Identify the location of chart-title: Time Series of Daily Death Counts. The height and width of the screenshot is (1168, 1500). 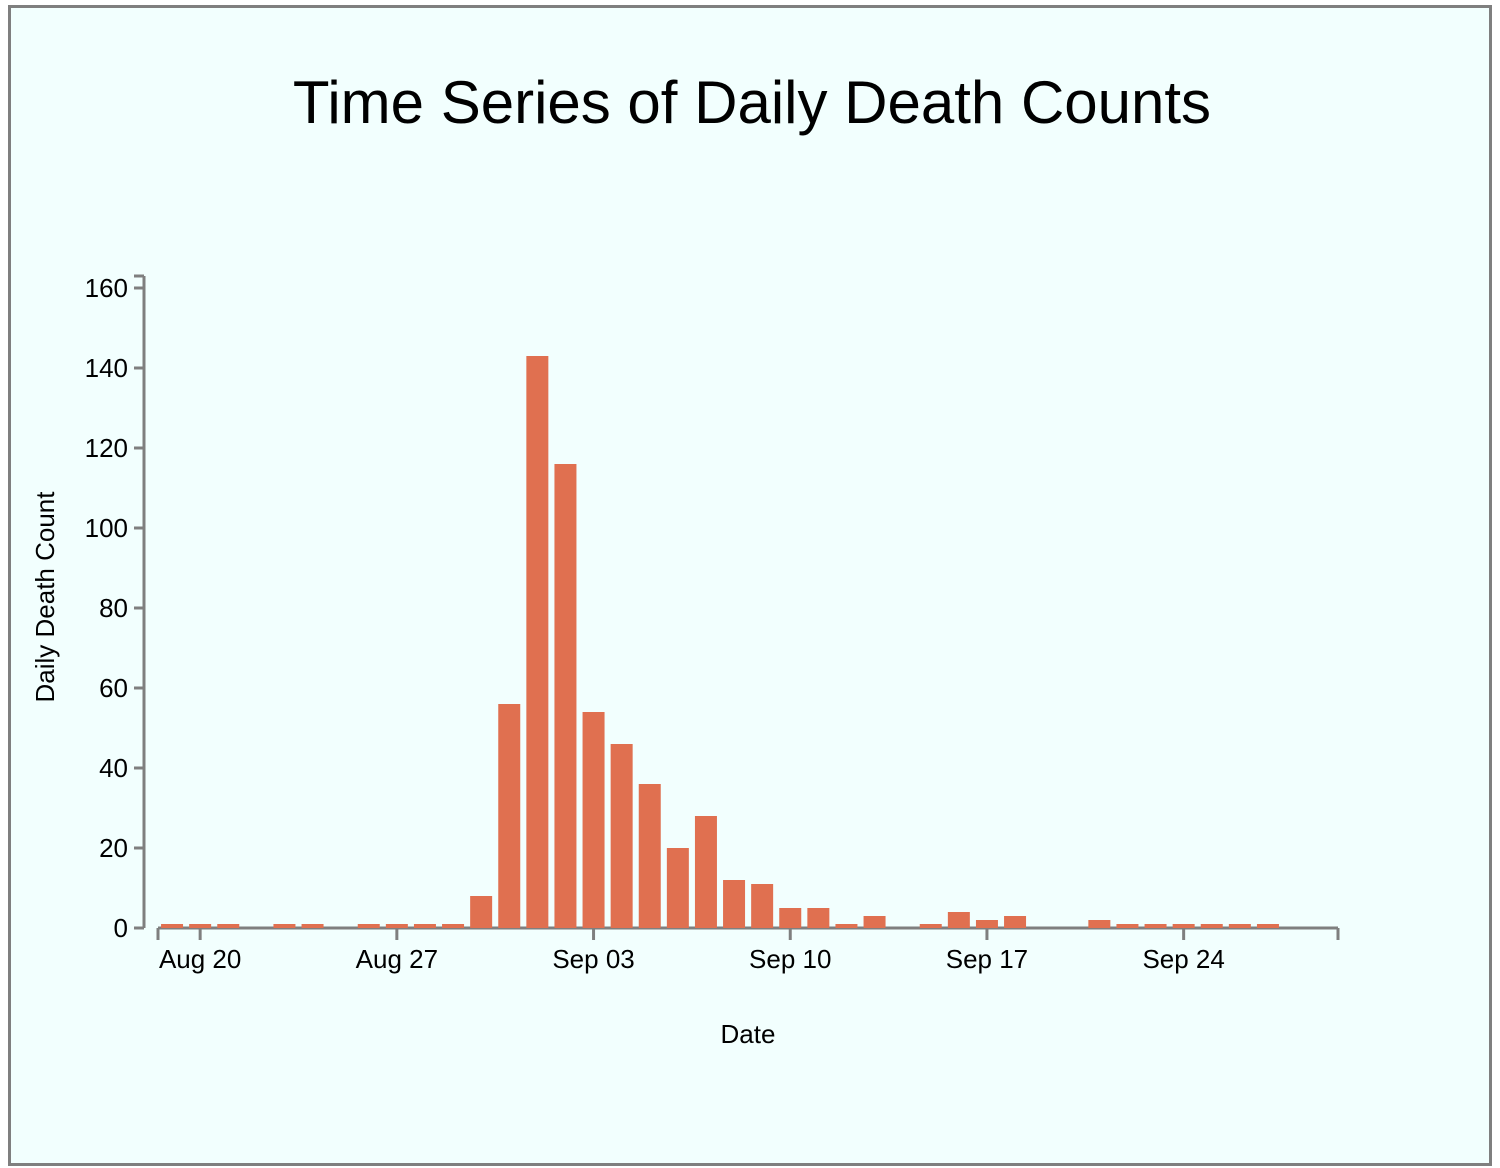
(752, 102).